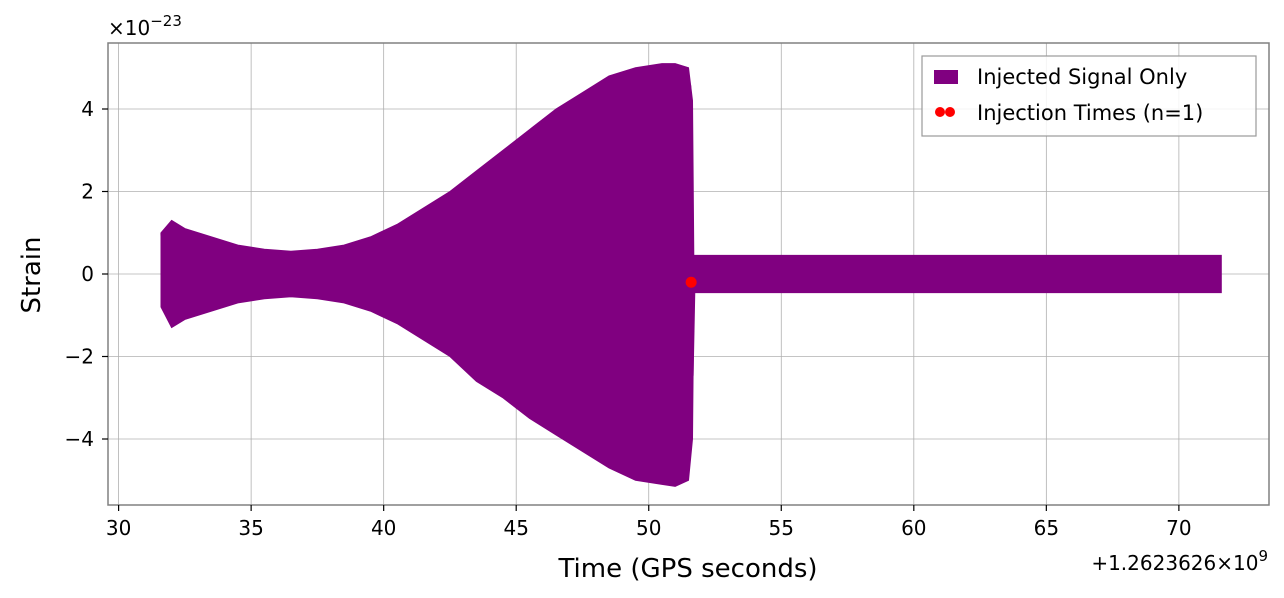 The width and height of the screenshot is (1284, 598). Describe the element at coordinates (1082, 77) in the screenshot. I see `legend-label-signal: Injected Signal Only` at that location.